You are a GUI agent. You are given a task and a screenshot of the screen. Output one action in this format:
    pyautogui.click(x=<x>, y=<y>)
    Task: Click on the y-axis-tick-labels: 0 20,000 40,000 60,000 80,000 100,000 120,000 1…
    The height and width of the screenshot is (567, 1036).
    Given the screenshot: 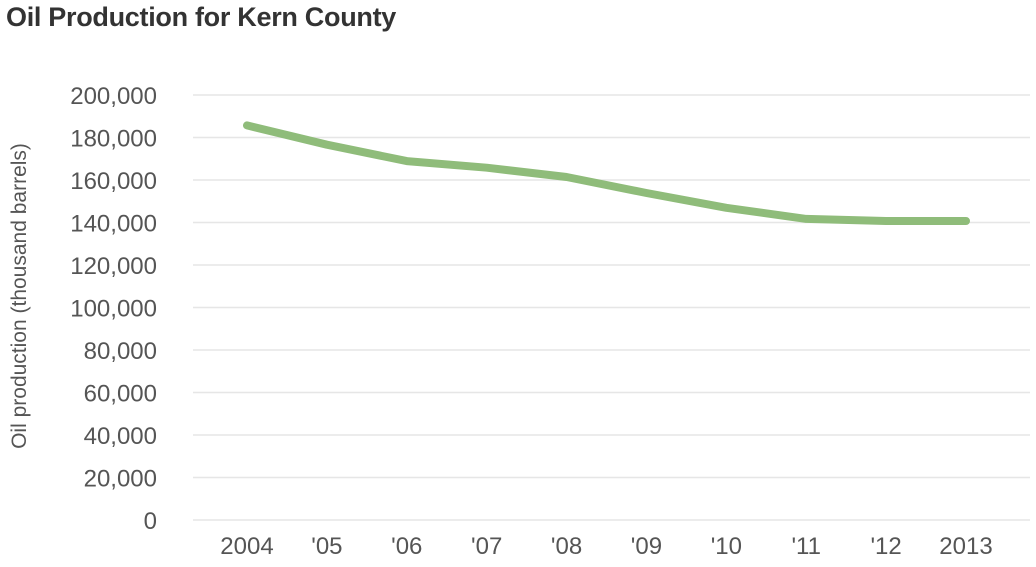 What is the action you would take?
    pyautogui.click(x=113, y=309)
    